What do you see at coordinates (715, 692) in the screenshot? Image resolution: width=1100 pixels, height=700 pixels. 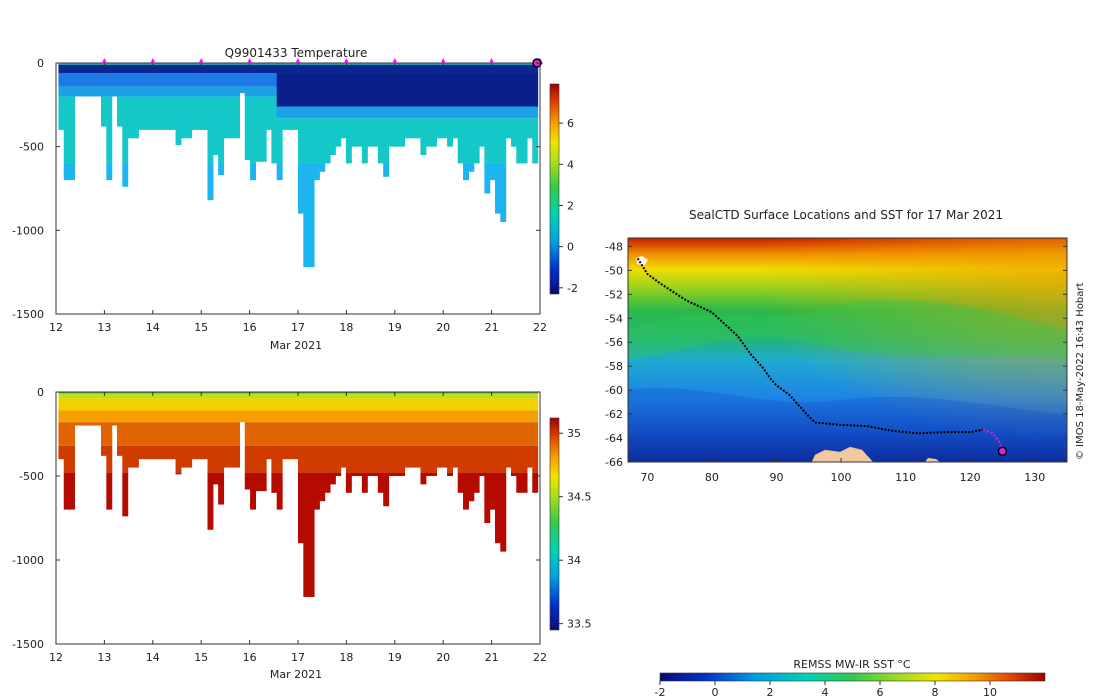 I see `sst-colorbar-tick-label: 0` at bounding box center [715, 692].